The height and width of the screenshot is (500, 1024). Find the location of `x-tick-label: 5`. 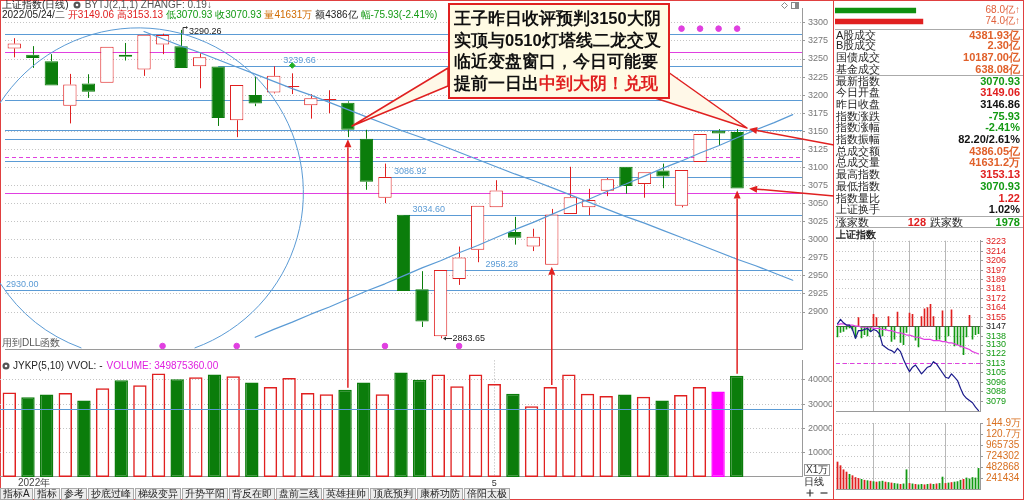

x-tick-label: 5 is located at coordinates (494, 482).